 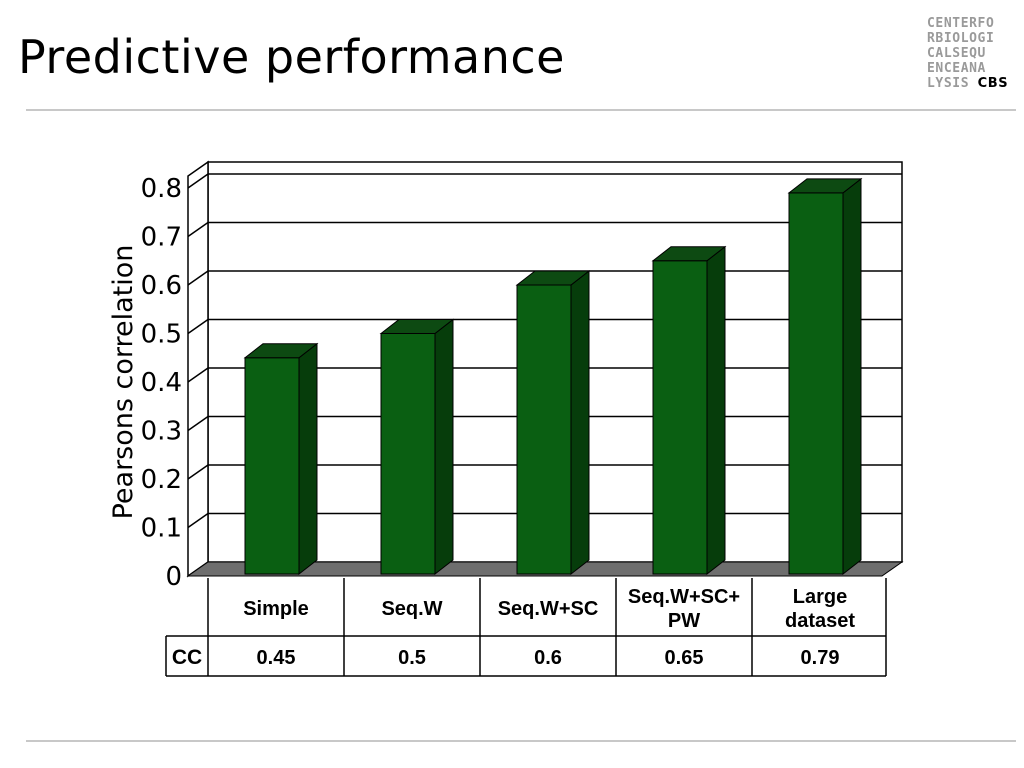 I want to click on logo-line: CENTERFO, so click(x=961, y=23).